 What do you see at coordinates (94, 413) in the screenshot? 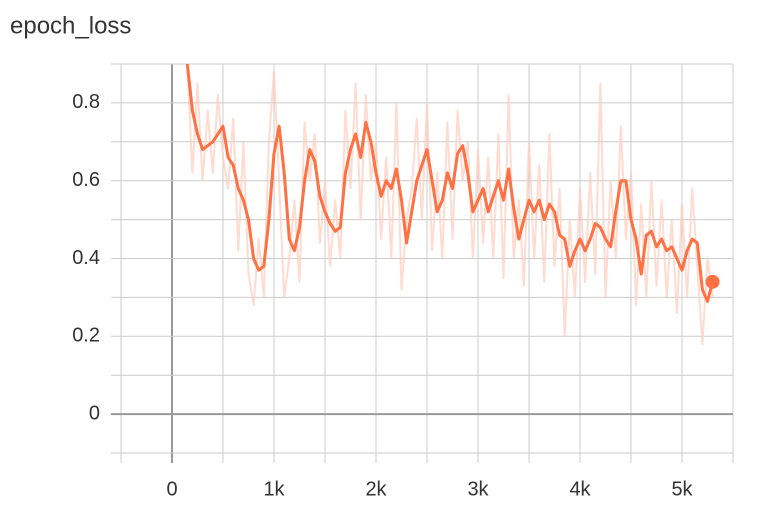
I see `y-tick-label: 0` at bounding box center [94, 413].